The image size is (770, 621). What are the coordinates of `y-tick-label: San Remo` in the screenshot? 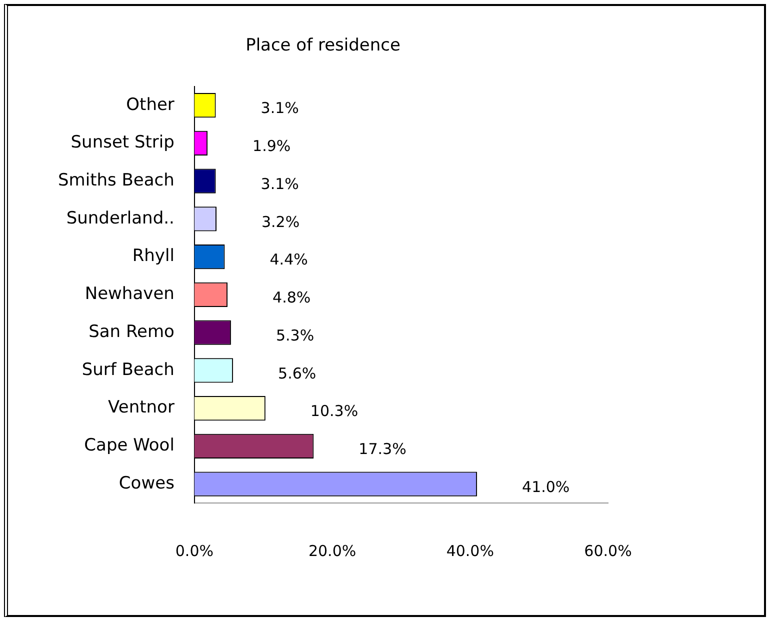 It's located at (131, 332).